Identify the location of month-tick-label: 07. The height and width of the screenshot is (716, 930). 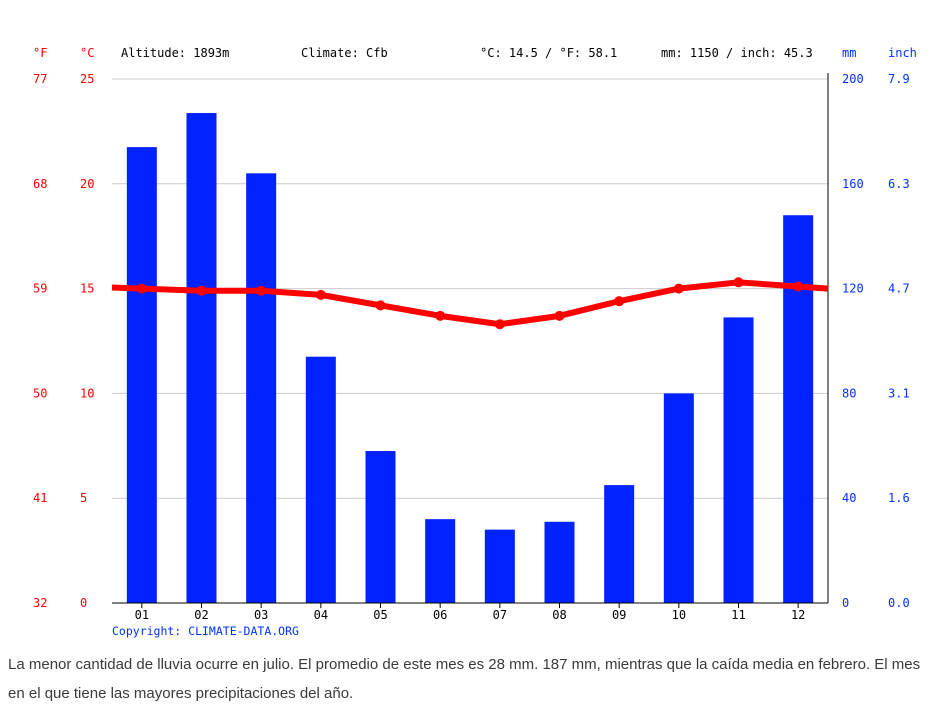
(500, 615).